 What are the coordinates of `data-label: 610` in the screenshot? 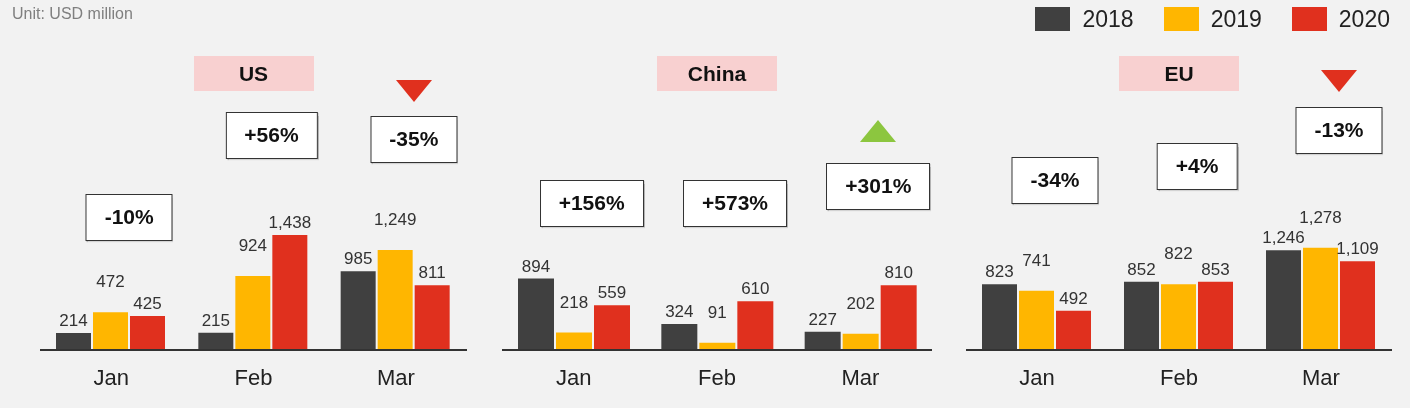 It's located at (755, 289).